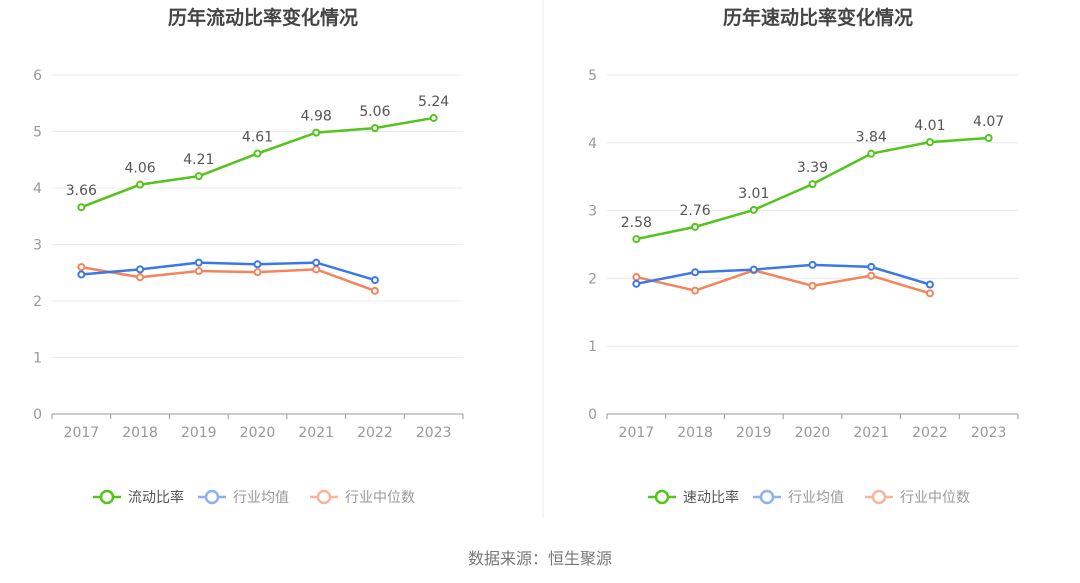 The width and height of the screenshot is (1080, 583). I want to click on chart-title: 历年流动比率变化情况, so click(263, 17).